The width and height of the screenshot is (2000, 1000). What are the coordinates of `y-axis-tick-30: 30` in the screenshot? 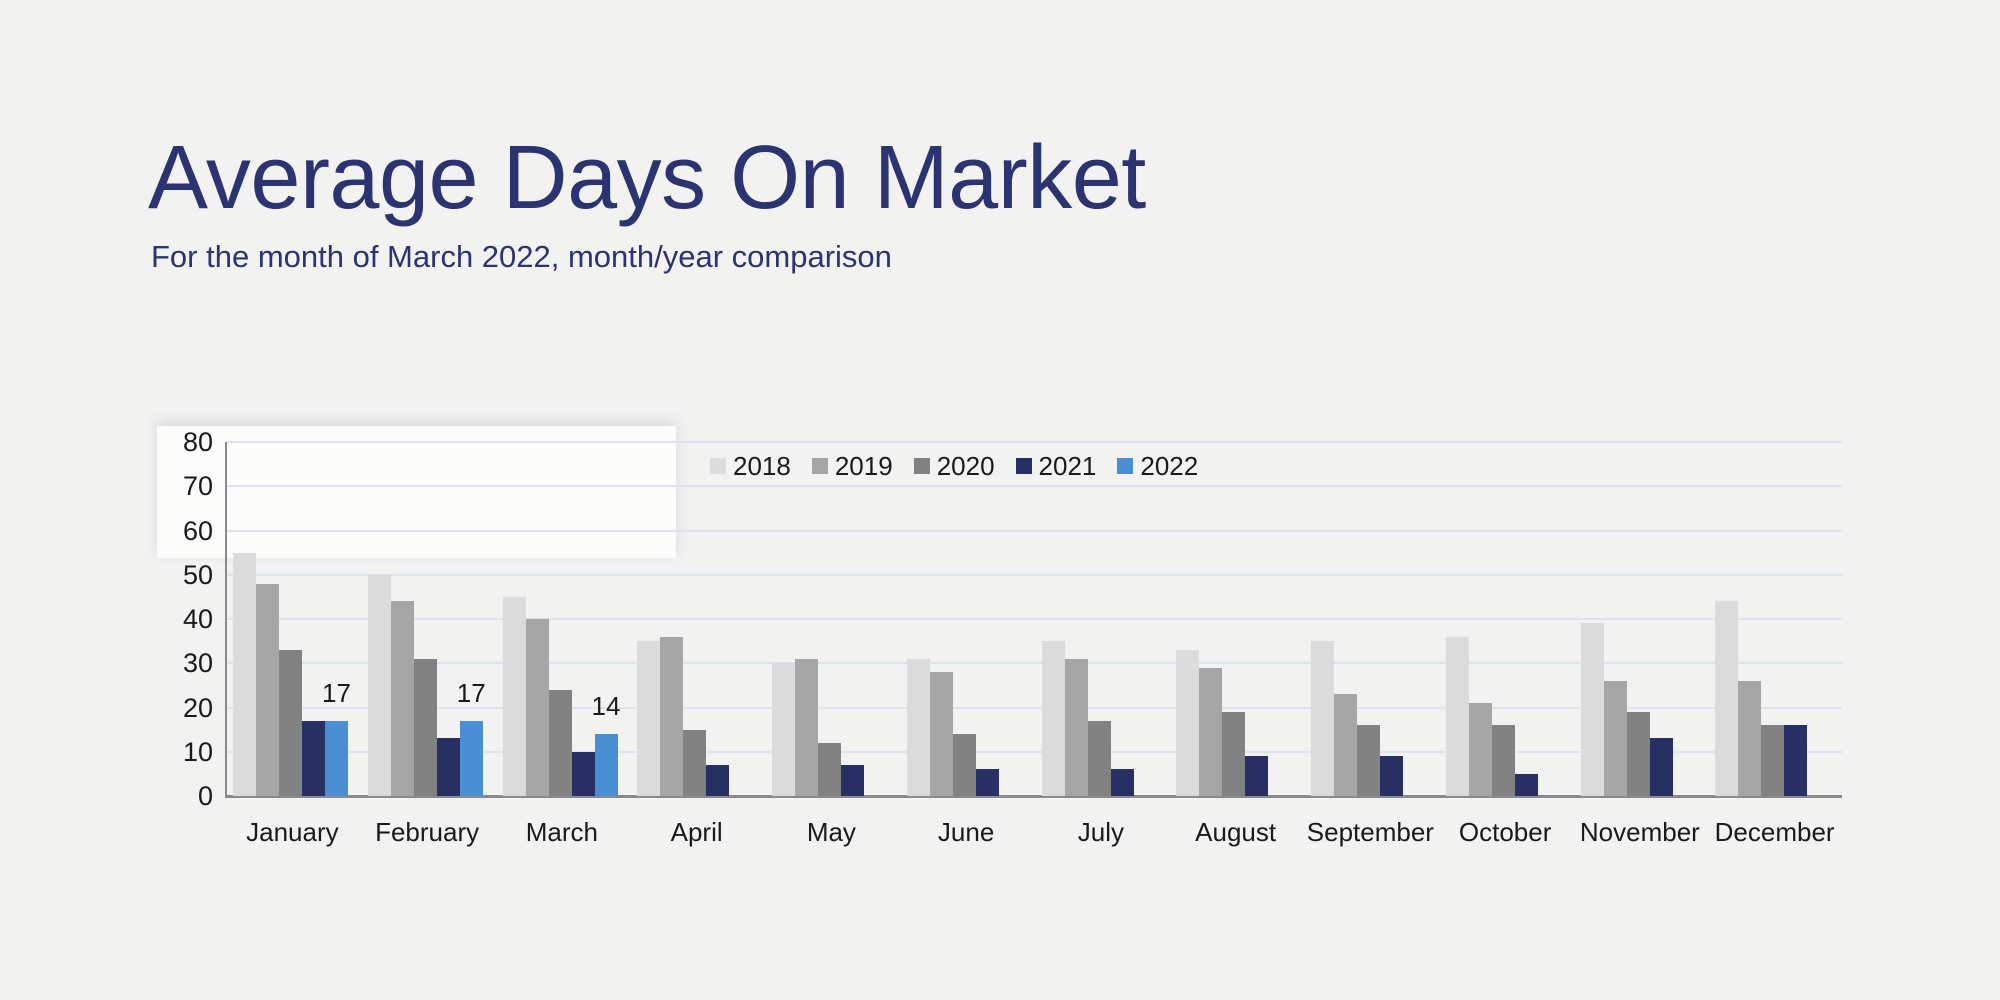 It's located at (197, 663).